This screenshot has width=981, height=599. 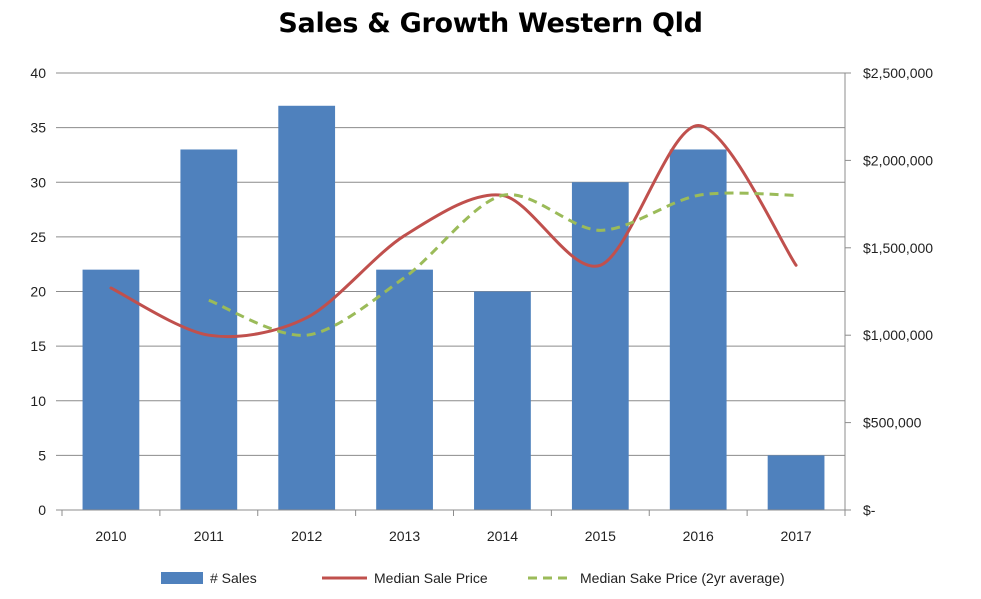 What do you see at coordinates (38, 237) in the screenshot?
I see `y-left-tick-label: 25` at bounding box center [38, 237].